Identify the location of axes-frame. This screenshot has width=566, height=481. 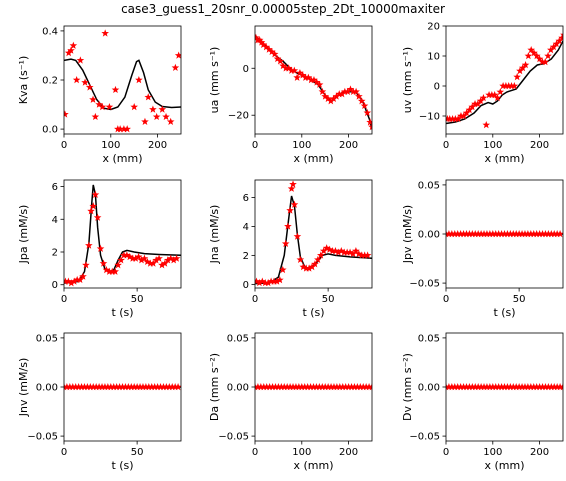
(504, 80).